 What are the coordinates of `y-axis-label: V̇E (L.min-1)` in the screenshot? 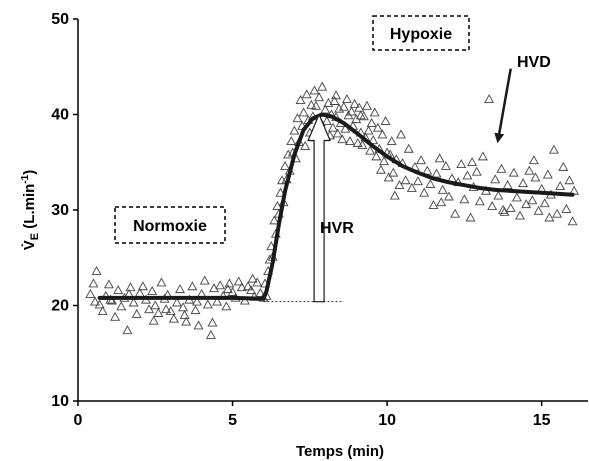 It's located at (30, 210).